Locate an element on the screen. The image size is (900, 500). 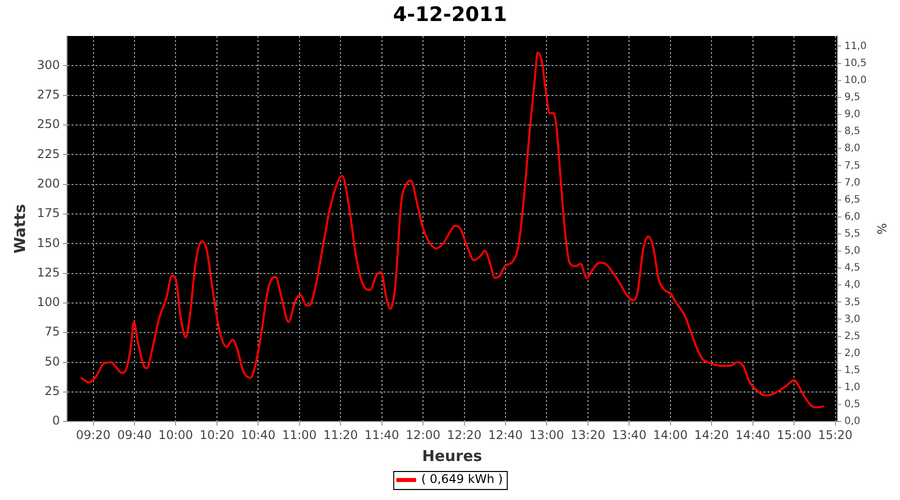
y-tick-label: 300 is located at coordinates (48, 65).